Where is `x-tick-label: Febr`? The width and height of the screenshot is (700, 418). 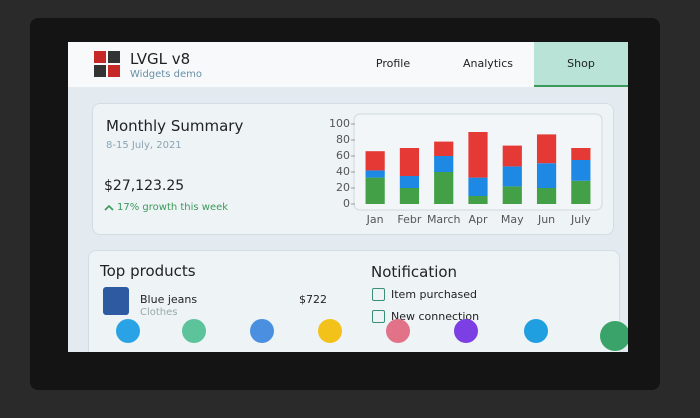
x-tick-label: Febr is located at coordinates (409, 219).